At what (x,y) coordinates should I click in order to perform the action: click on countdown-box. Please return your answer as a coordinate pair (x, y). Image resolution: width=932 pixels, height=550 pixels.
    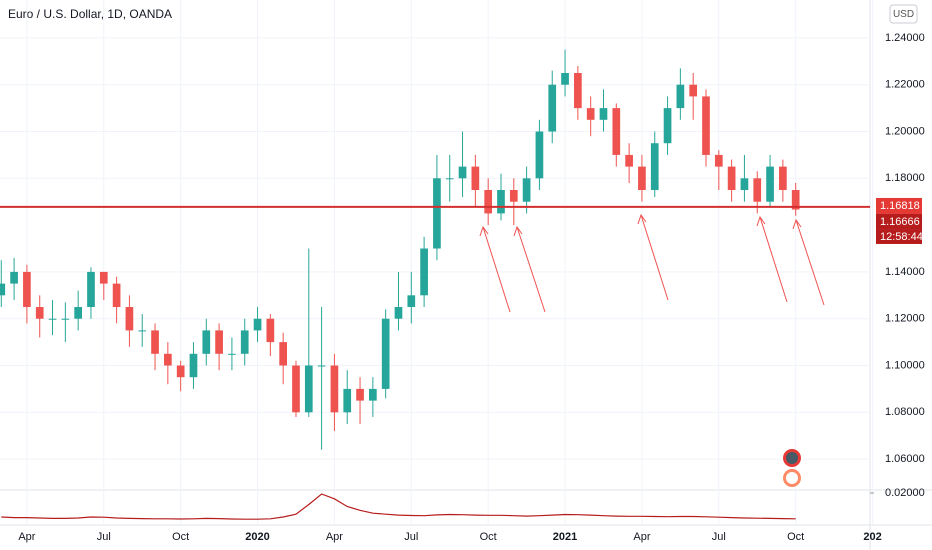
    Looking at the image, I should click on (899, 236).